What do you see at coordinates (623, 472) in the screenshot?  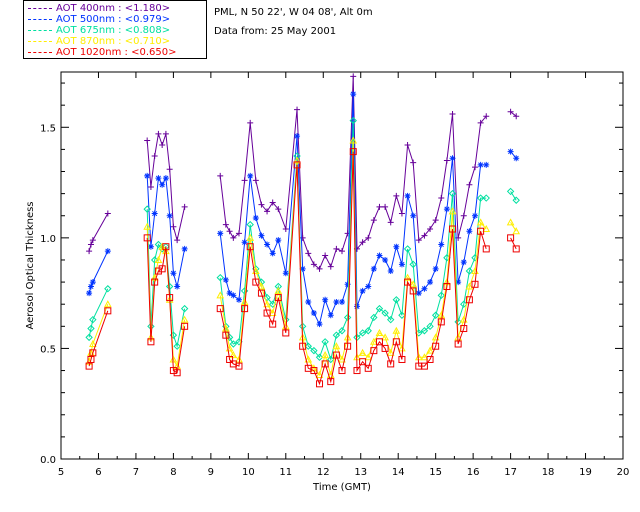 I see `x-tick-label: 20` at bounding box center [623, 472].